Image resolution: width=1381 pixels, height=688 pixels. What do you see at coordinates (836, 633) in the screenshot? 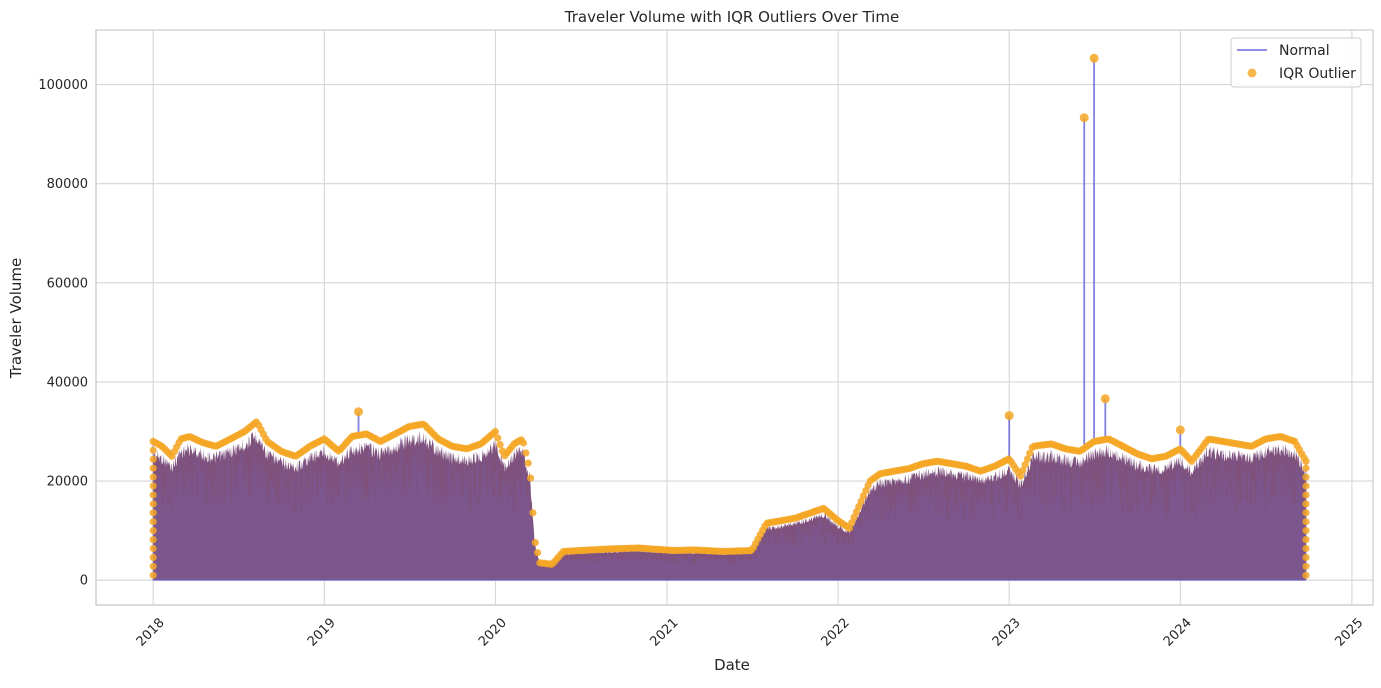
I see `x-tick-label: 2022` at bounding box center [836, 633].